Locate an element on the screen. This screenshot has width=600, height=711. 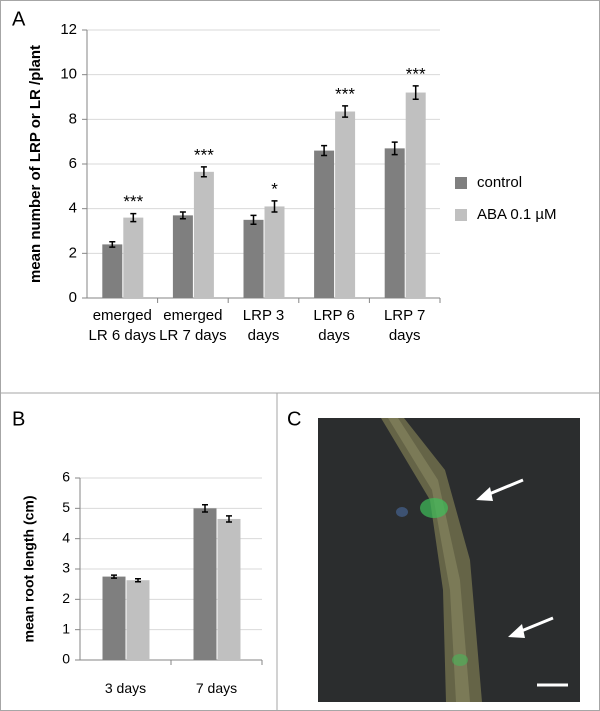
panel-label: C is located at coordinates (294, 419).